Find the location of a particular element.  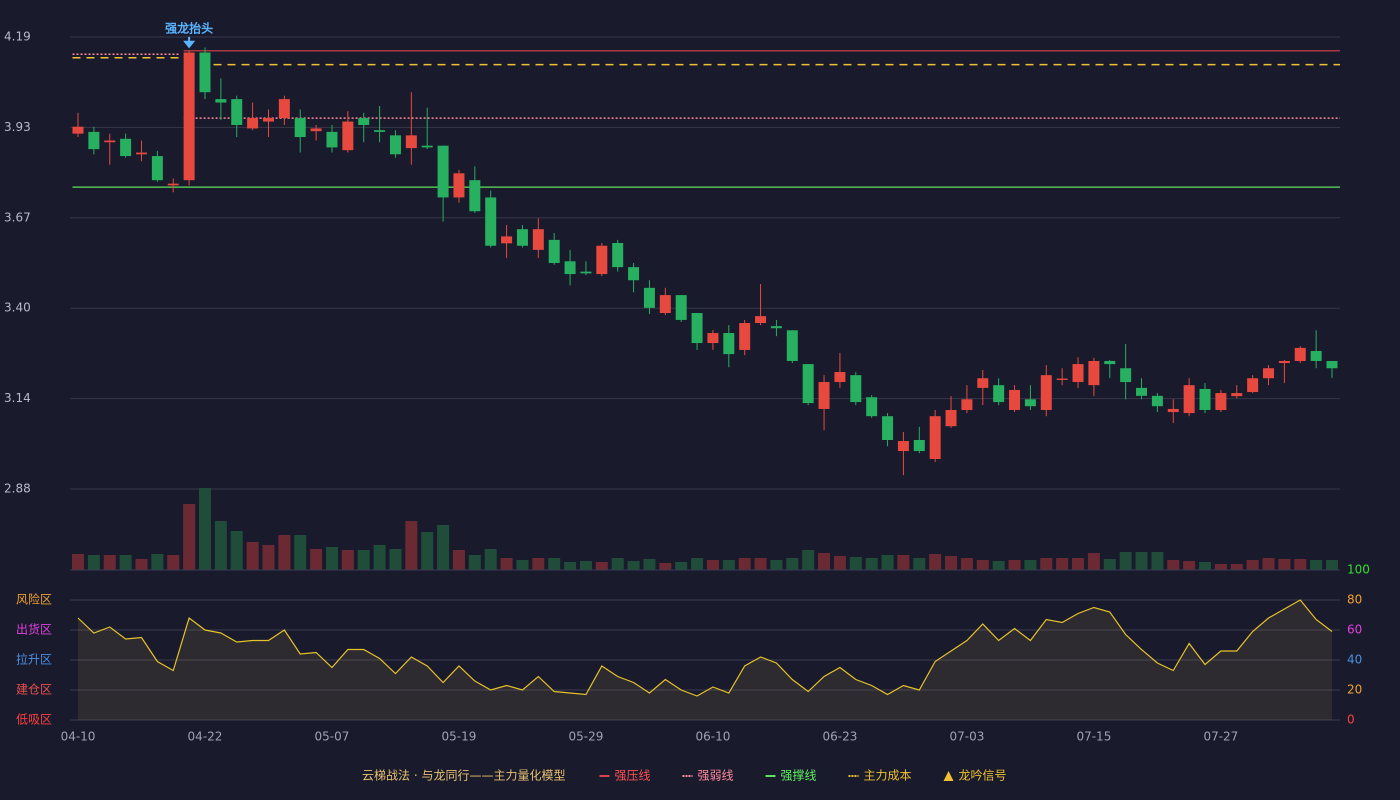

x-tick-label: 05-29 is located at coordinates (586, 737).